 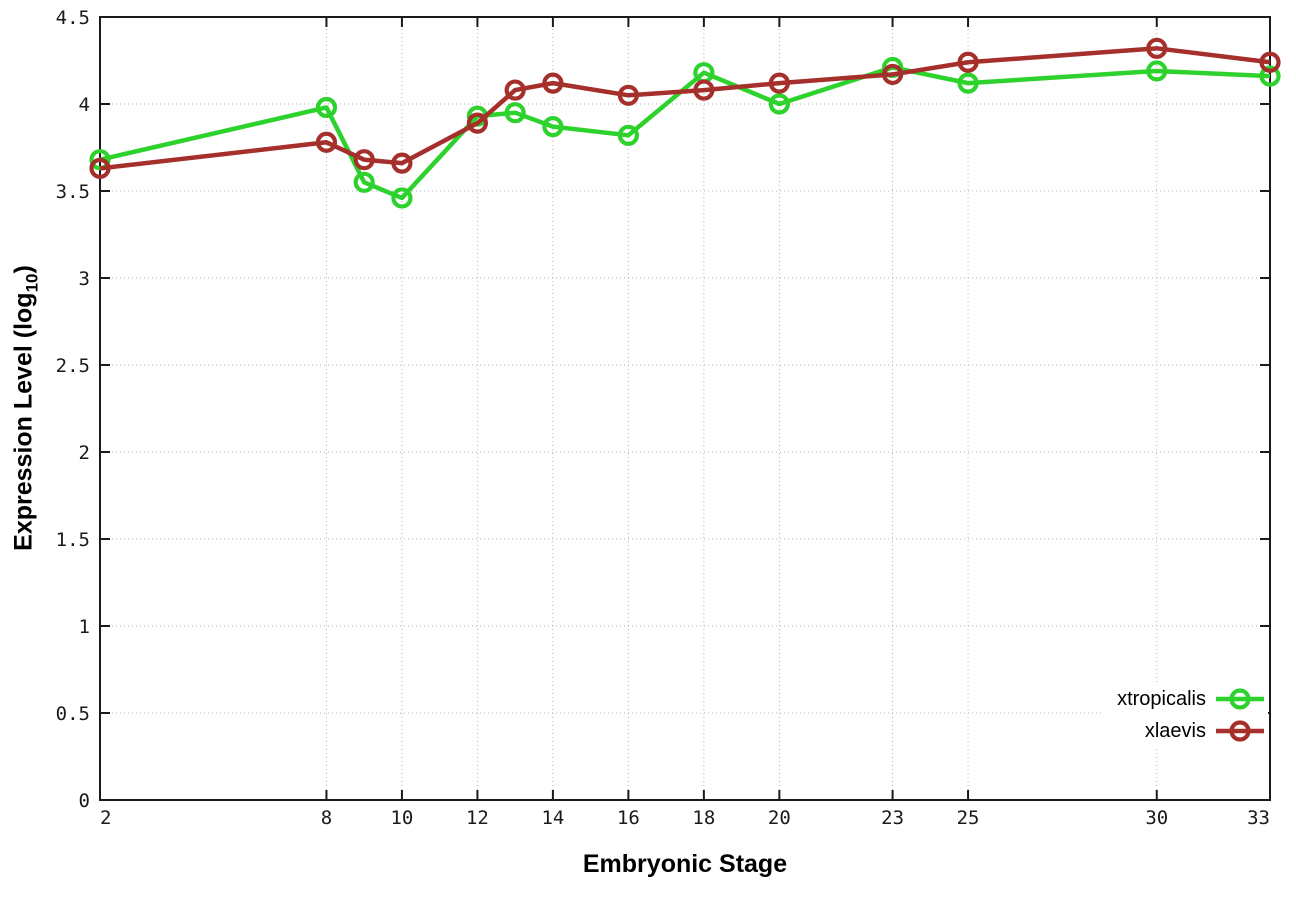 What do you see at coordinates (32, 283) in the screenshot?
I see `y-axis-title-subscript: 10` at bounding box center [32, 283].